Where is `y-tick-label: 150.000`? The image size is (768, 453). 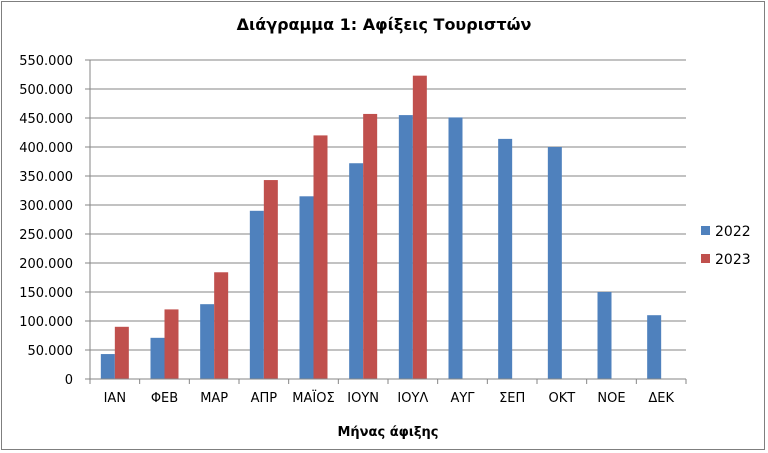 y-tick-label: 150.000 is located at coordinates (46, 293).